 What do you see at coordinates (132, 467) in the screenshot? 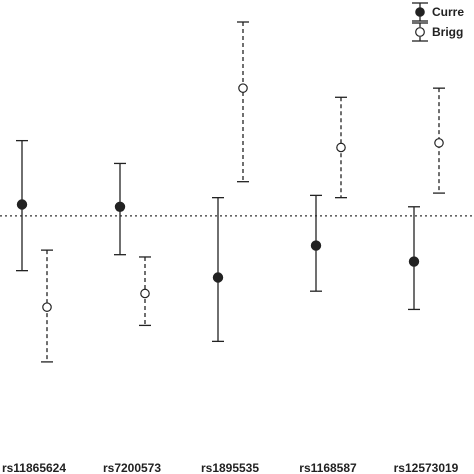
I see `category-label: rs7200573` at bounding box center [132, 467].